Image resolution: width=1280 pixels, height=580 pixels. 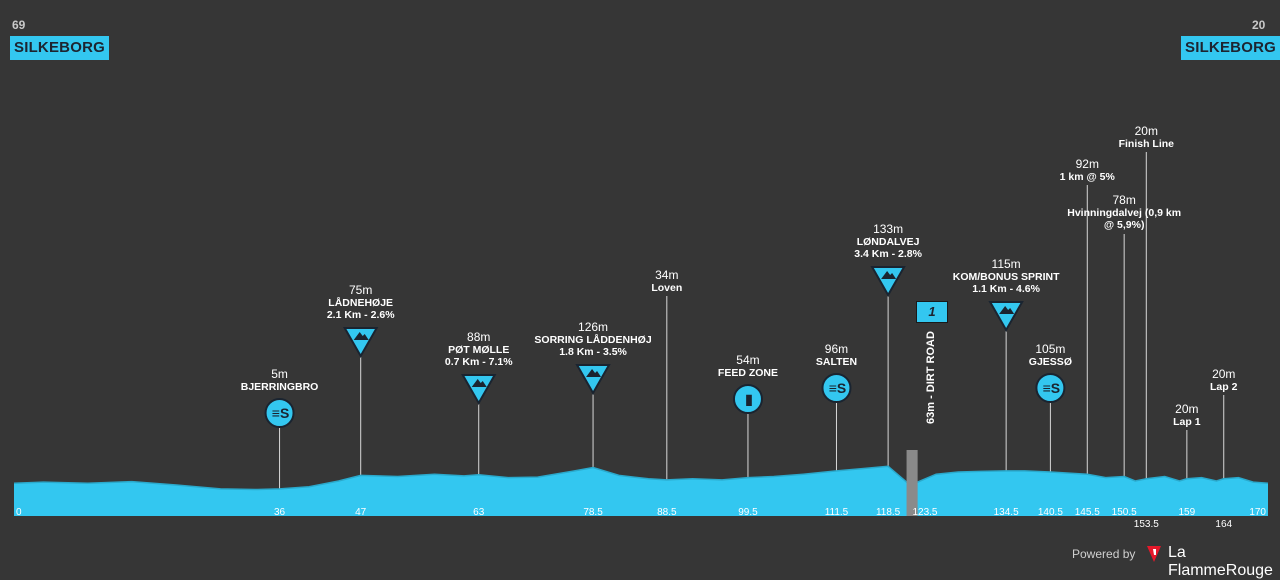 I want to click on brand-name: La FlammeRouge, so click(x=1220, y=561).